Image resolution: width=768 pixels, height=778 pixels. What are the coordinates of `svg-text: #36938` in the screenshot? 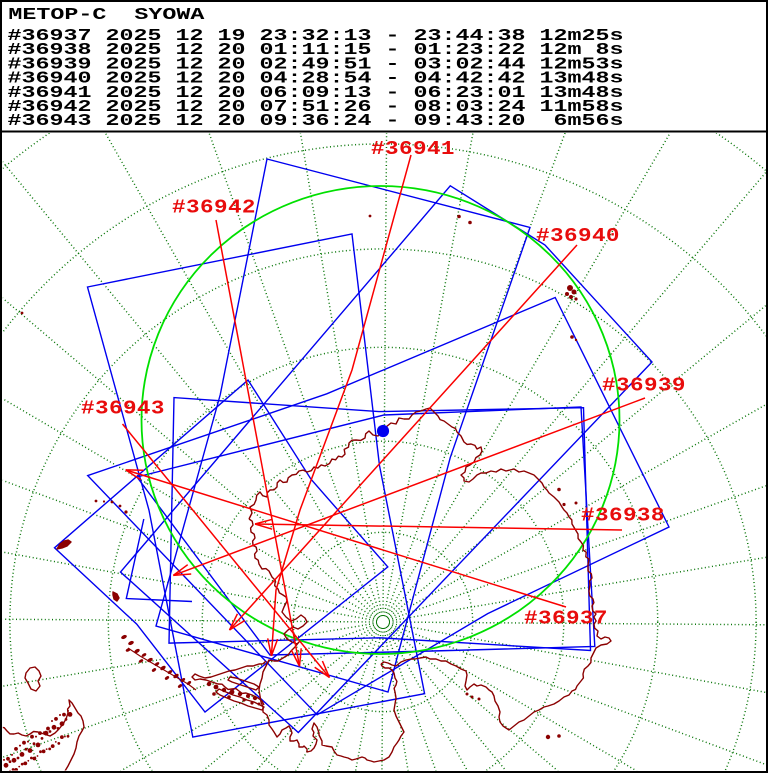 It's located at (622, 516).